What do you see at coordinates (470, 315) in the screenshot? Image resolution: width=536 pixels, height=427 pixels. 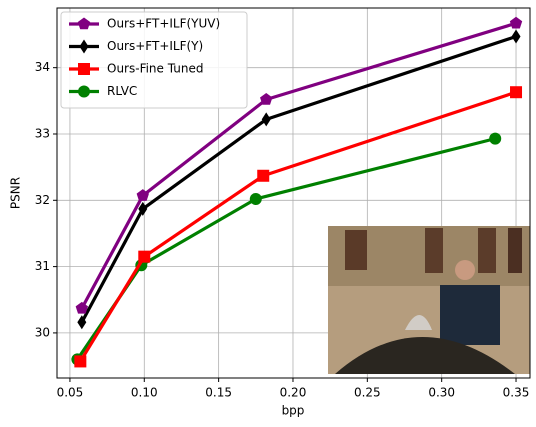 I see `photo-person` at bounding box center [470, 315].